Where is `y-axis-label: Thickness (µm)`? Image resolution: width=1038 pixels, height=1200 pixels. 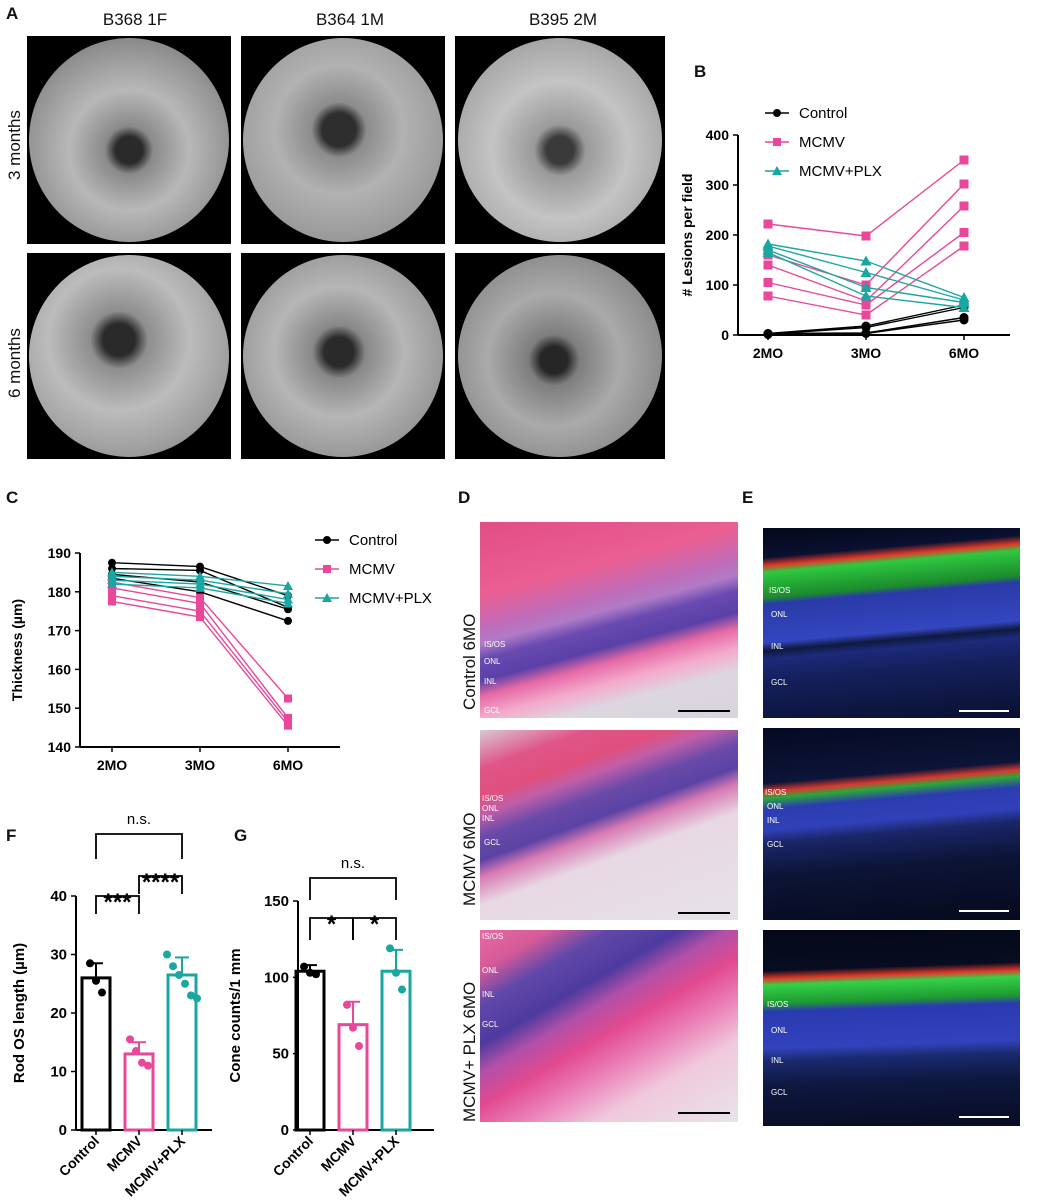
y-axis-label: Thickness (µm) is located at coordinates (17, 650).